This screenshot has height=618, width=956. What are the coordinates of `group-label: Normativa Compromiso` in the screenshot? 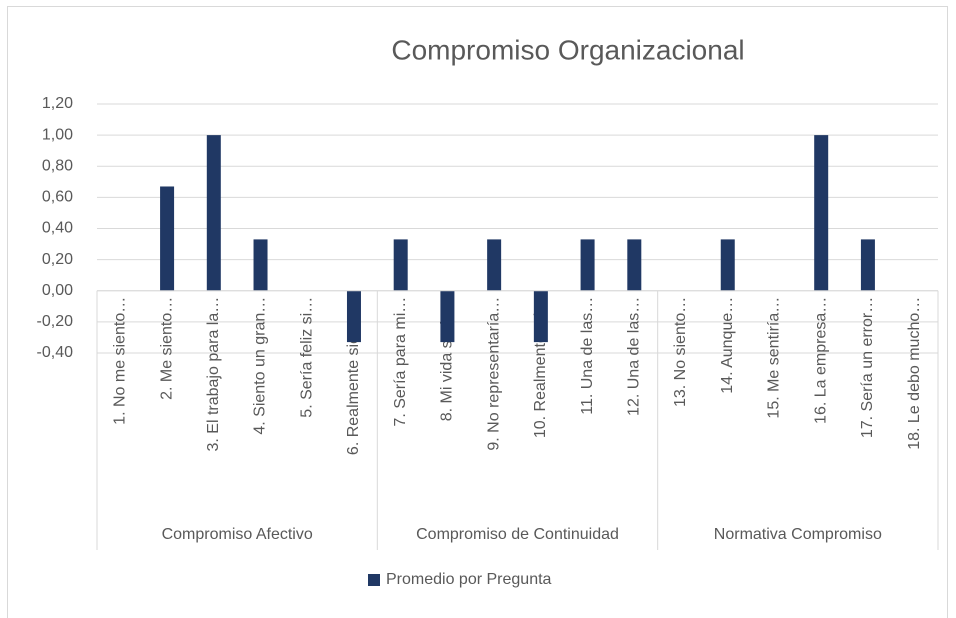 It's located at (798, 534).